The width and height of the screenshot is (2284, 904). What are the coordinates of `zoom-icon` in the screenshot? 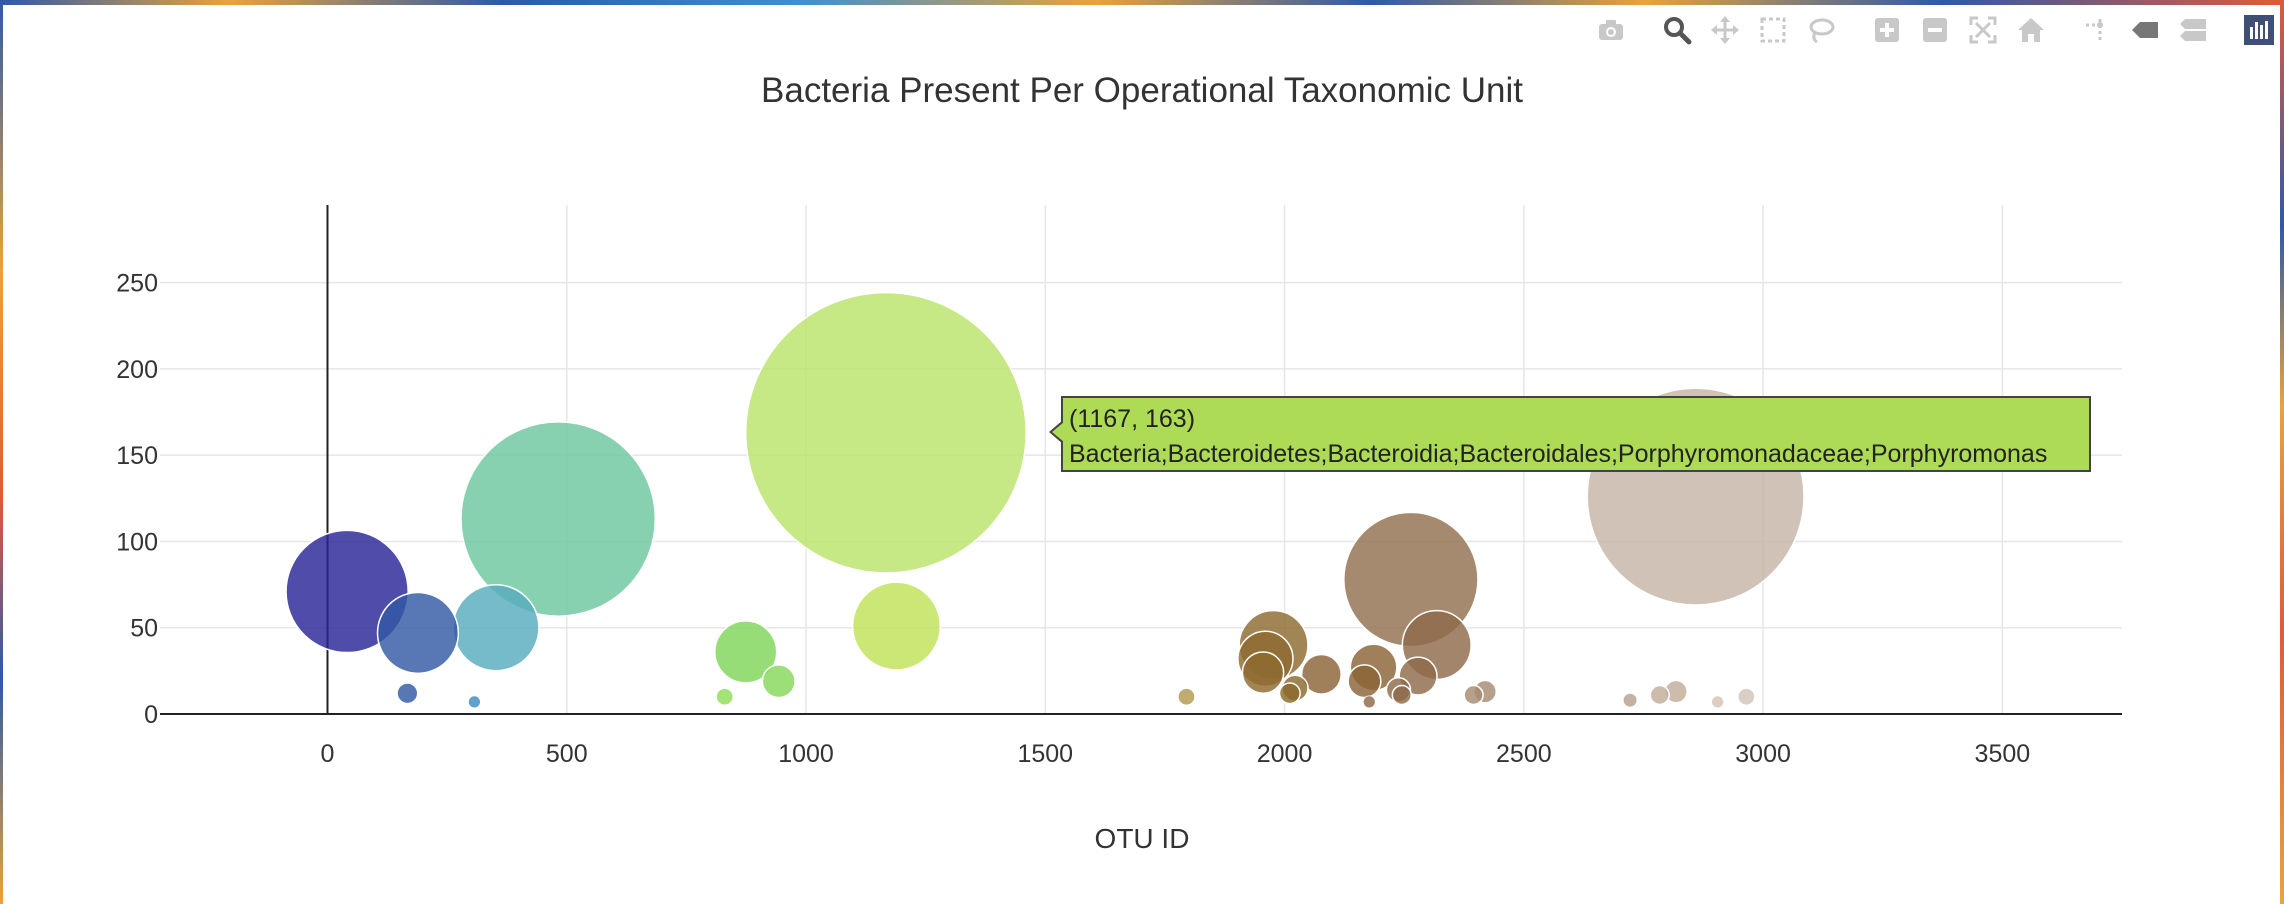 It's located at (1678, 31).